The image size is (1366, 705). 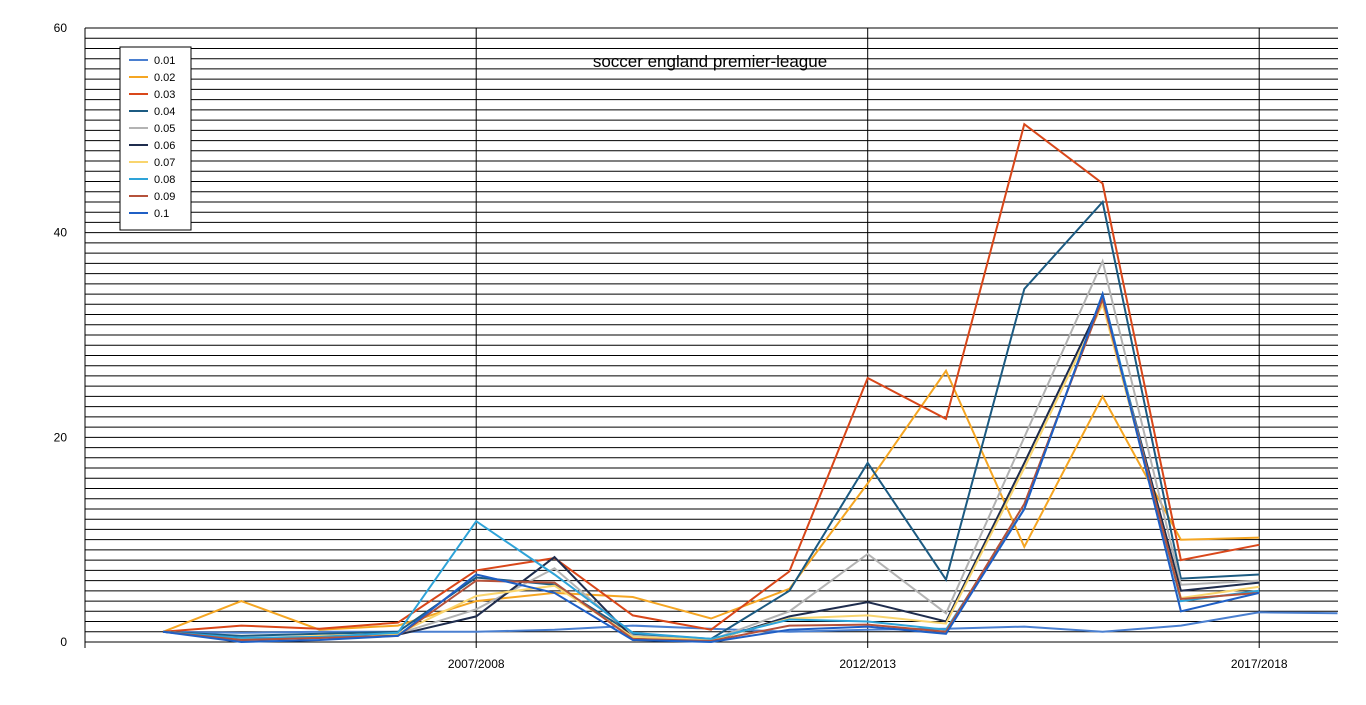 What do you see at coordinates (61, 28) in the screenshot?
I see `y-tick-label: 60` at bounding box center [61, 28].